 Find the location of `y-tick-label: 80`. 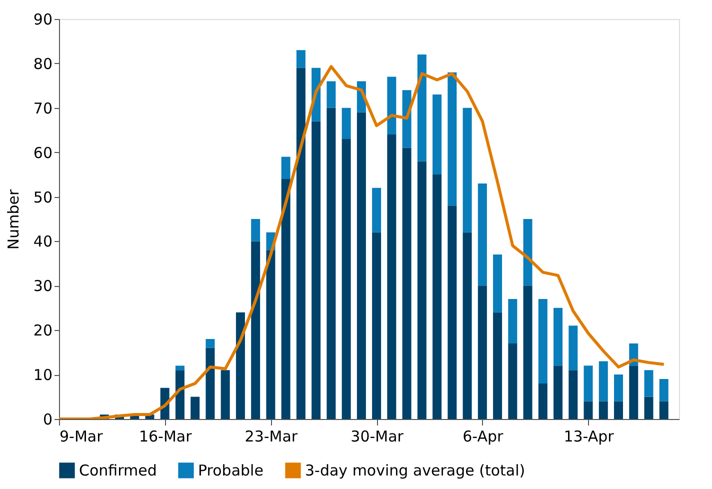

y-tick-label: 80 is located at coordinates (42, 63).